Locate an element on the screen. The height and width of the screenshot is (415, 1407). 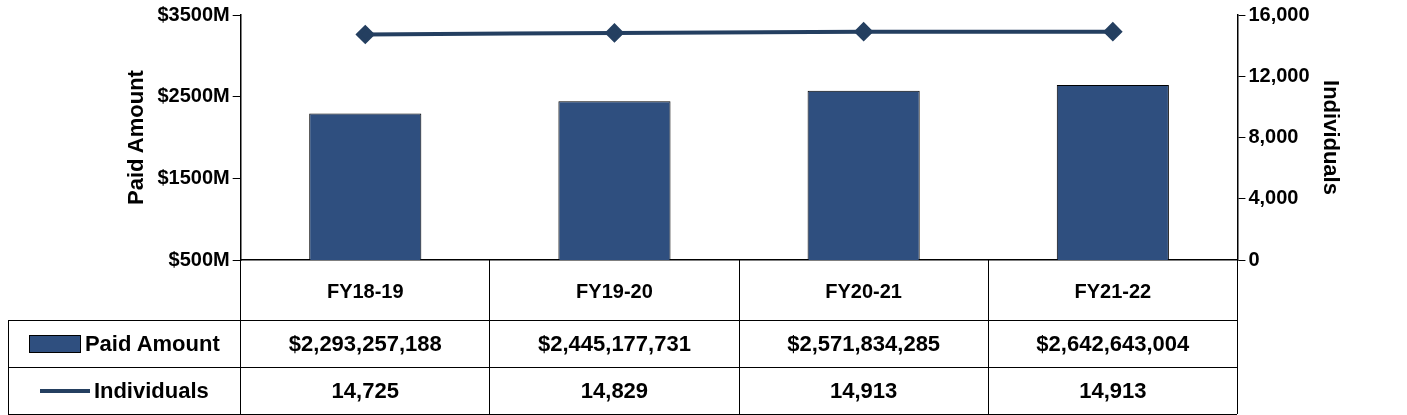
y2-tick-label: 12,000 is located at coordinates (1279, 74).